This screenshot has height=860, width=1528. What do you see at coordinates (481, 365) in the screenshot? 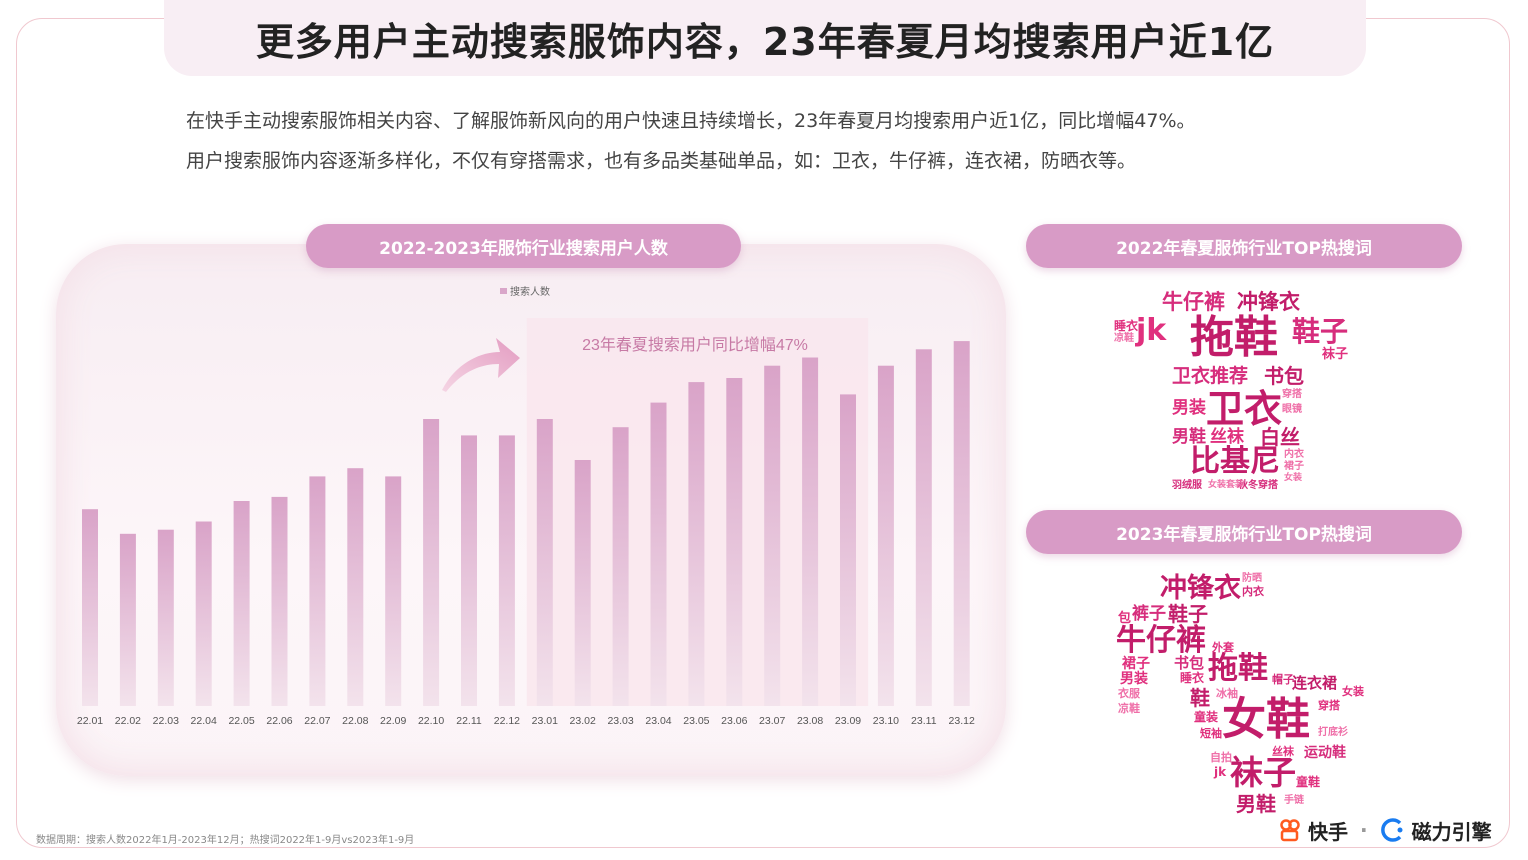
I see `growth-arrow-icon` at bounding box center [481, 365].